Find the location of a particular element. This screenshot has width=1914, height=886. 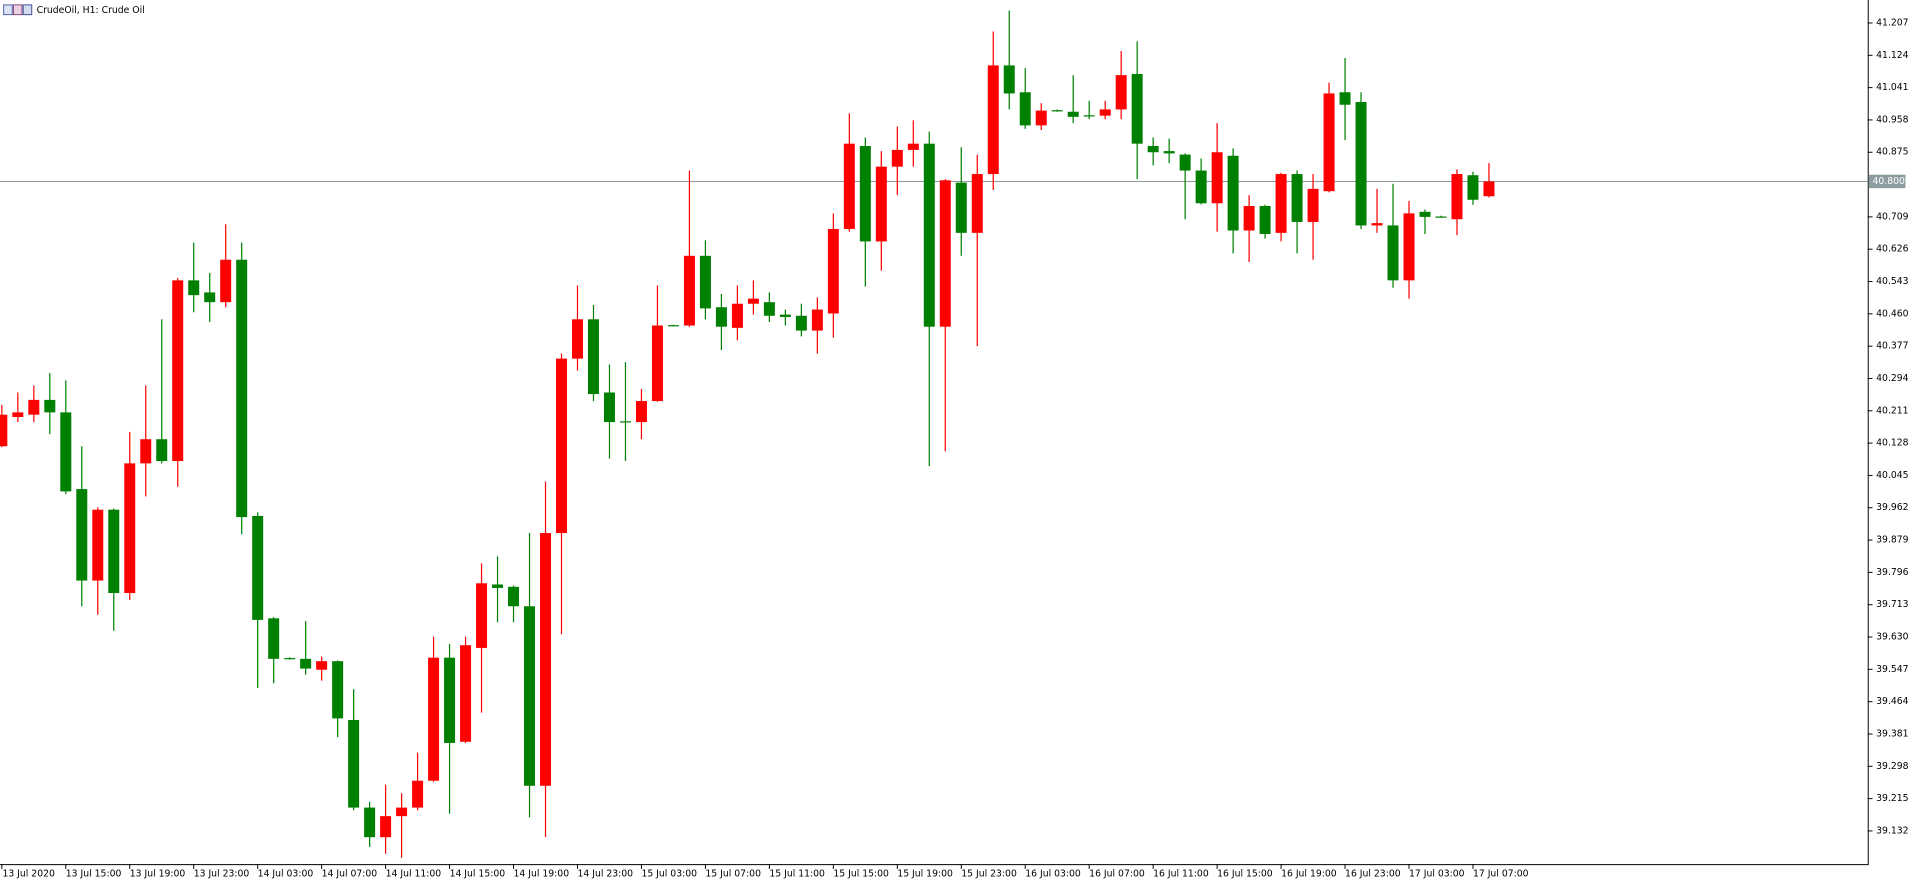

y-tick-label: 39.381 is located at coordinates (1892, 733).